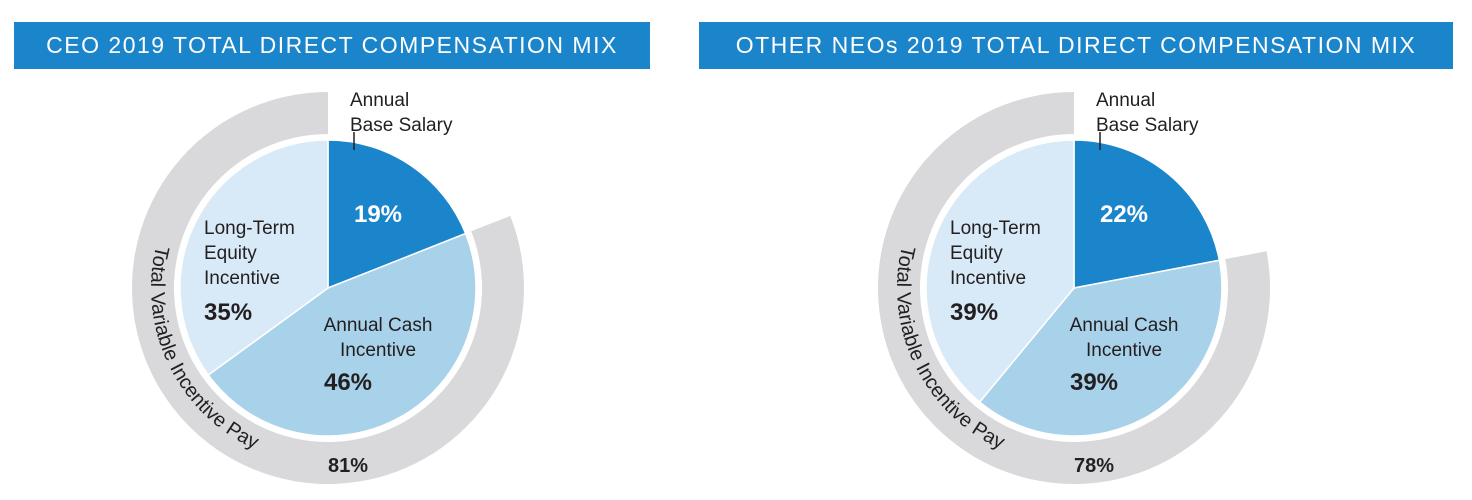 The height and width of the screenshot is (500, 1472). I want to click on variable-incentive-ring-value: 81%, so click(348, 466).